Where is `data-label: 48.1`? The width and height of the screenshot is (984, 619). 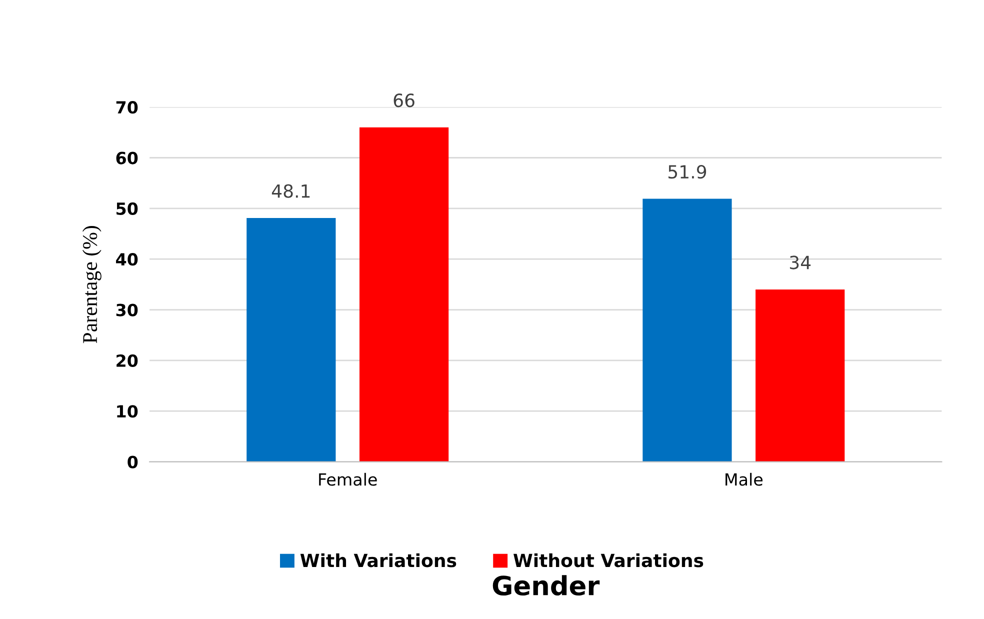 data-label: 48.1 is located at coordinates (291, 191).